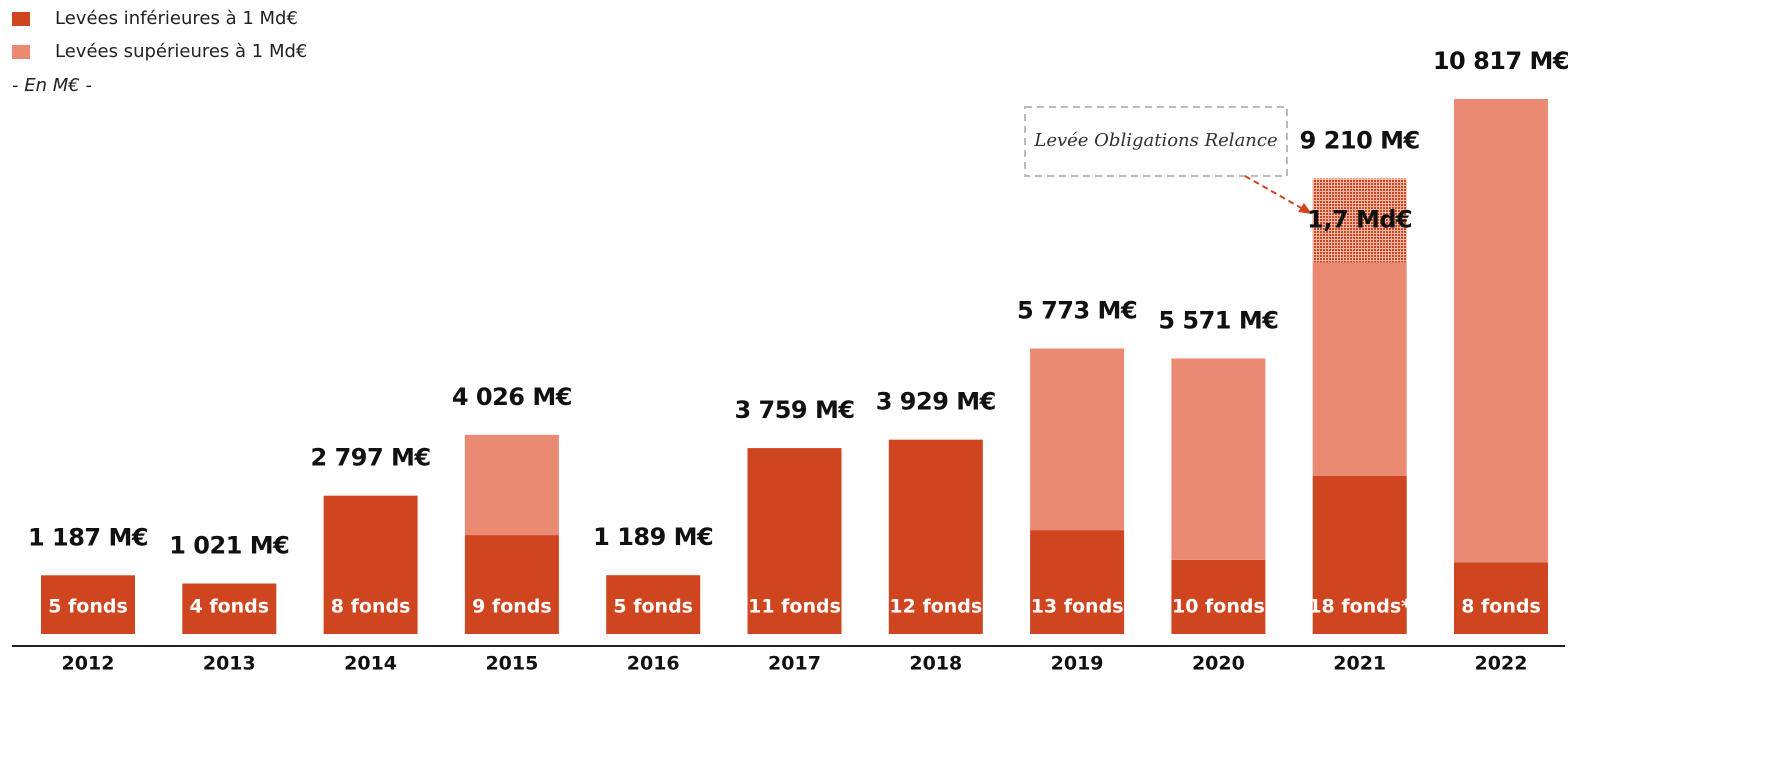 The height and width of the screenshot is (761, 1773). What do you see at coordinates (1501, 664) in the screenshot?
I see `x-tick-label: 2022` at bounding box center [1501, 664].